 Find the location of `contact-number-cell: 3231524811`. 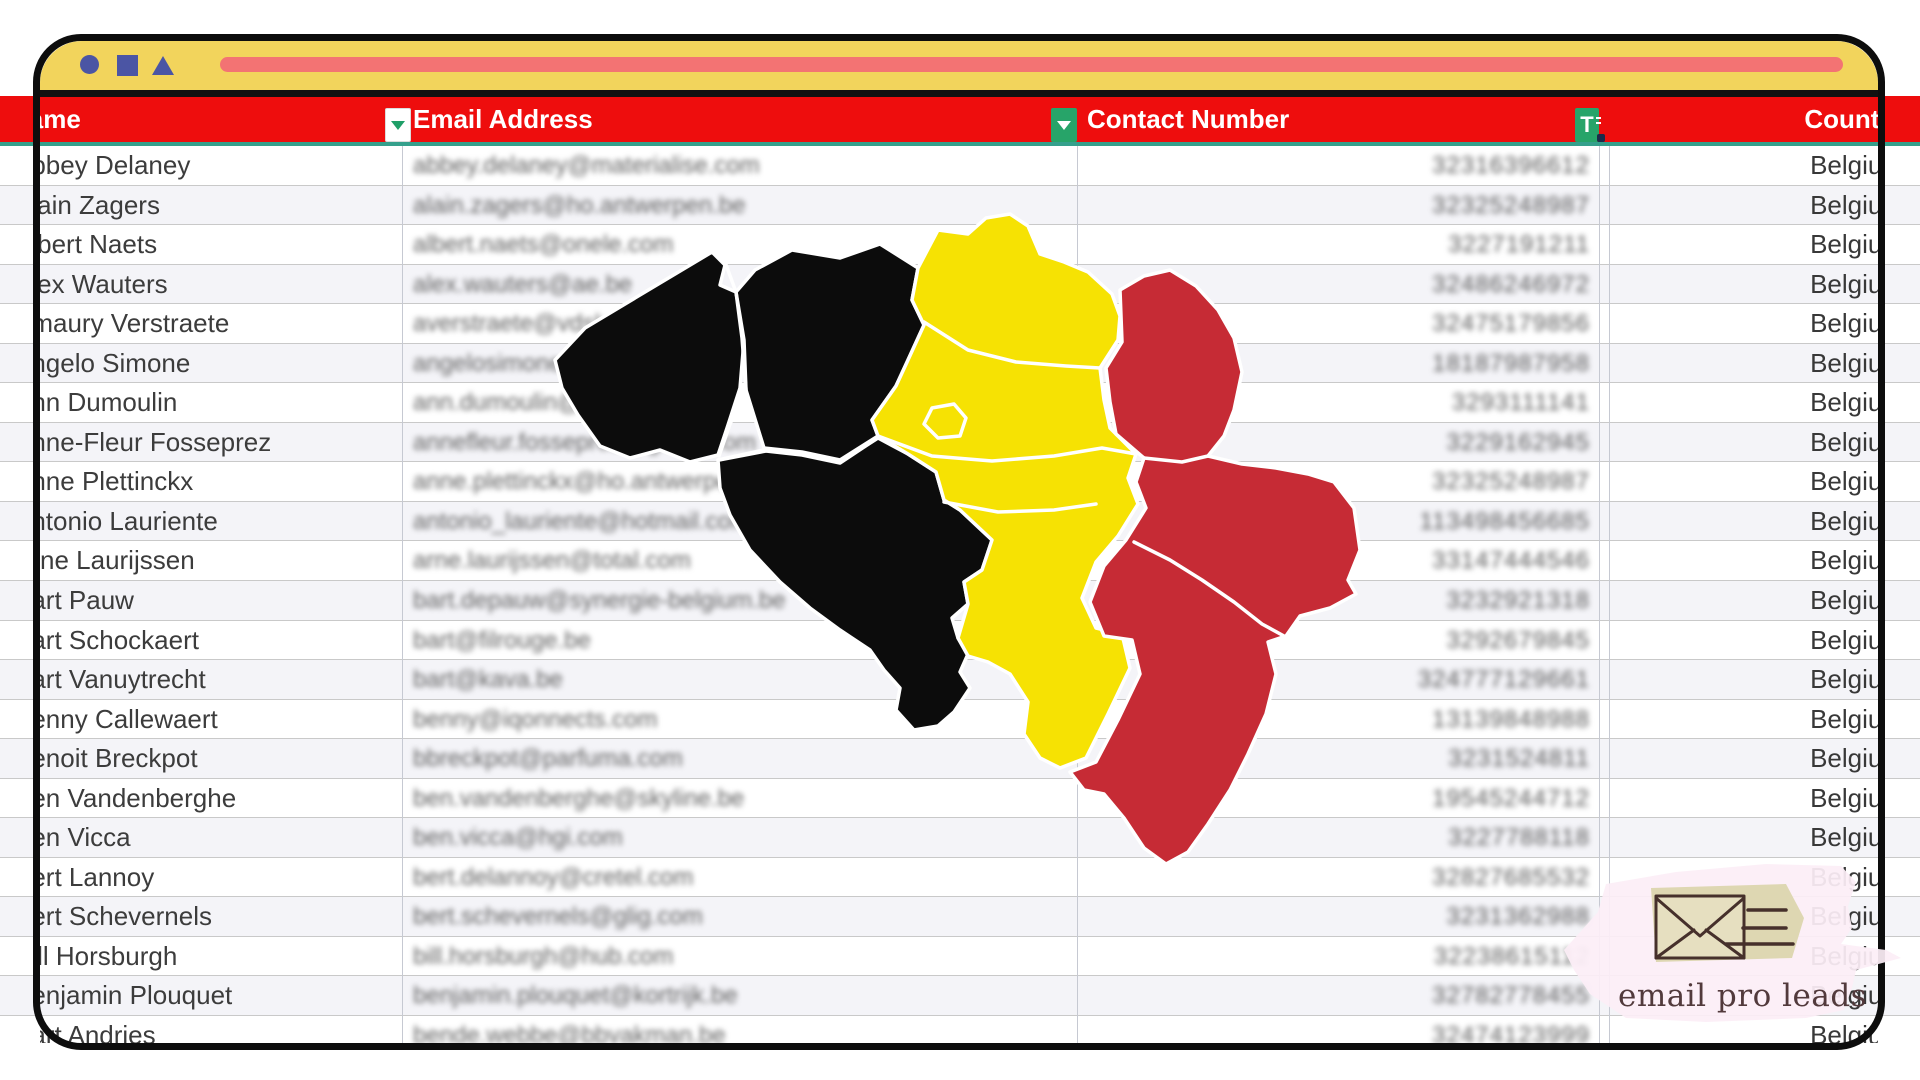

contact-number-cell: 3231524811 is located at coordinates (1519, 759).